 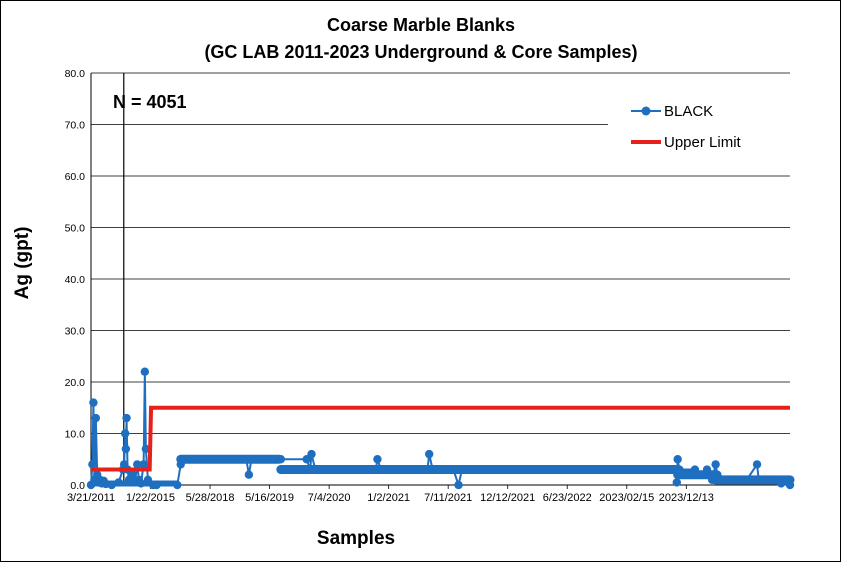 I want to click on upper-limit-line, so click(x=440, y=438).